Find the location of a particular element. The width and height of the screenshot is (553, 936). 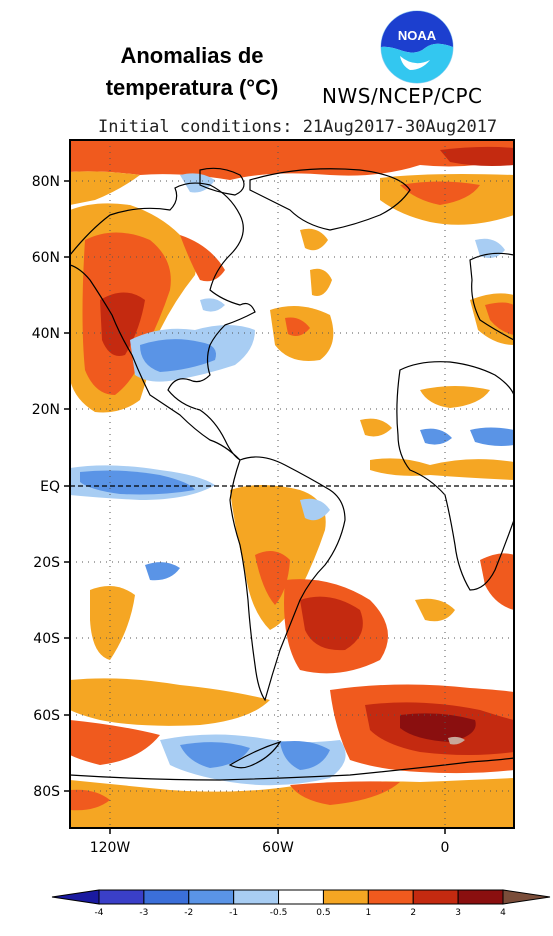

anomaly-greenland-east-red is located at coordinates (440, 193).